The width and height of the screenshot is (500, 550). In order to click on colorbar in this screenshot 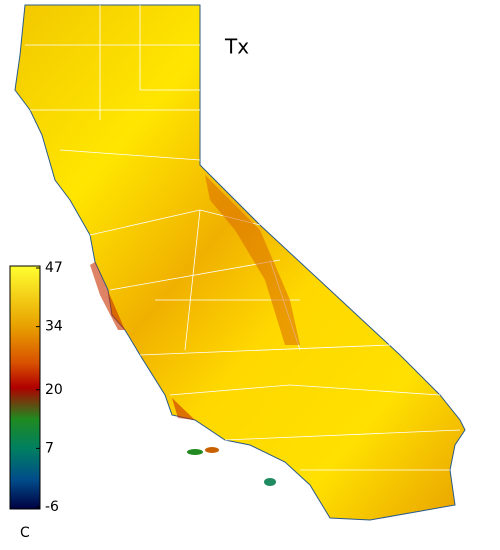, I will do `click(25, 387)`.